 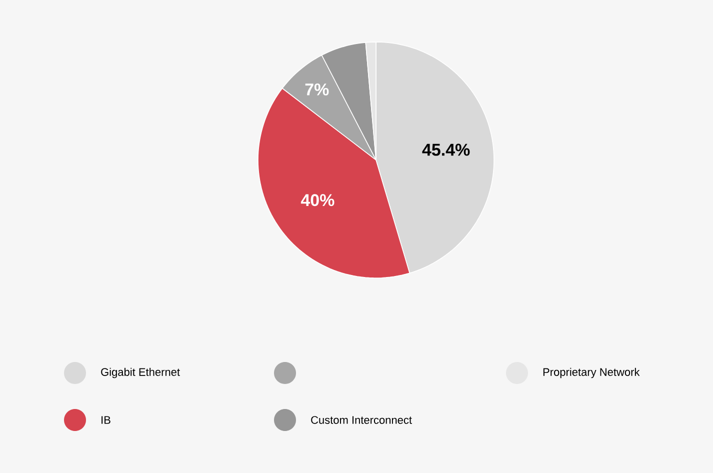 What do you see at coordinates (446, 150) in the screenshot?
I see `data-label: 45.4%` at bounding box center [446, 150].